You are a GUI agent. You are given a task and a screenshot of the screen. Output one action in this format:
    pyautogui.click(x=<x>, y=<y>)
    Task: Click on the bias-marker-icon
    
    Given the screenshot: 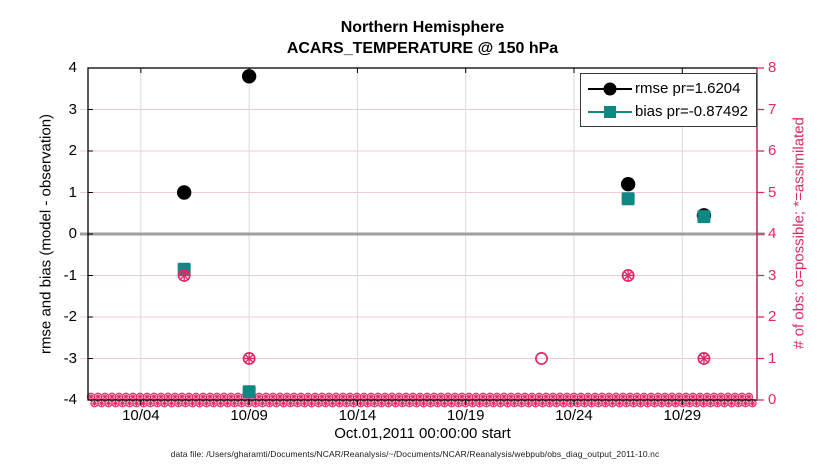 What is the action you would take?
    pyautogui.click(x=610, y=112)
    